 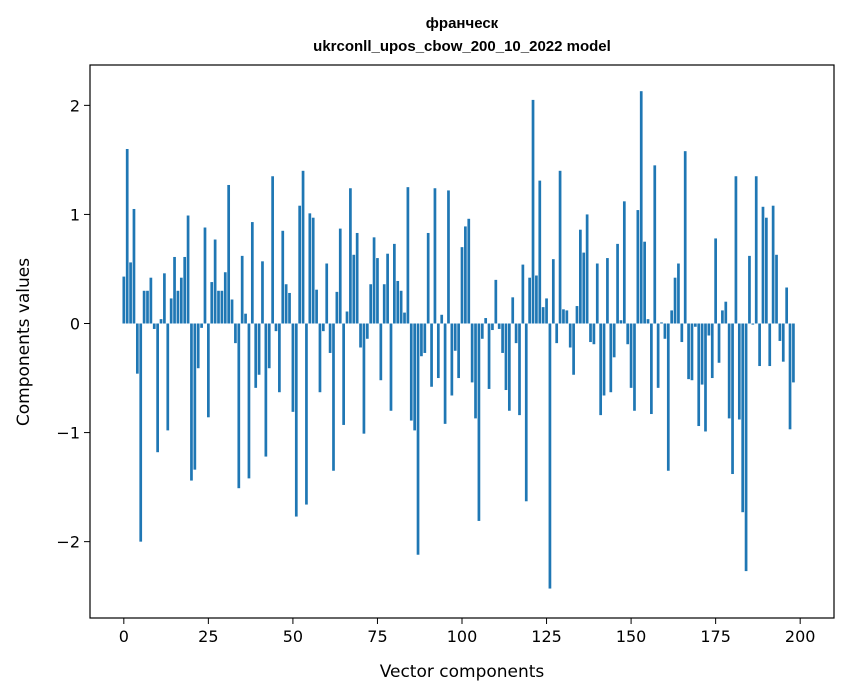 I want to click on y-axis-label: Components values, so click(x=24, y=342).